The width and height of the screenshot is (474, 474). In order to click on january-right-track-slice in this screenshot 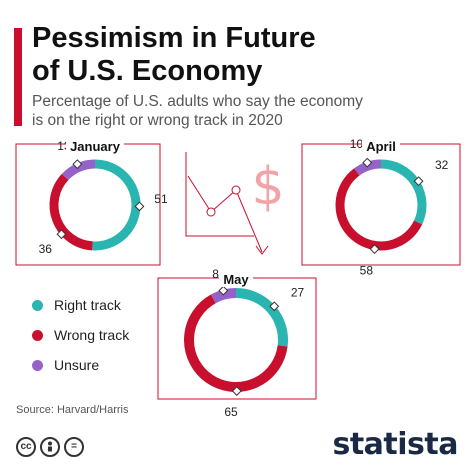, I will do `click(116, 205)`.